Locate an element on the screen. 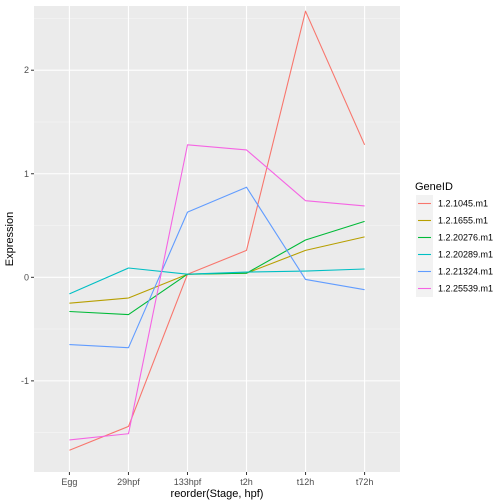 Image resolution: width=504 pixels, height=504 pixels. x-tick-label: t2h is located at coordinates (246, 482).